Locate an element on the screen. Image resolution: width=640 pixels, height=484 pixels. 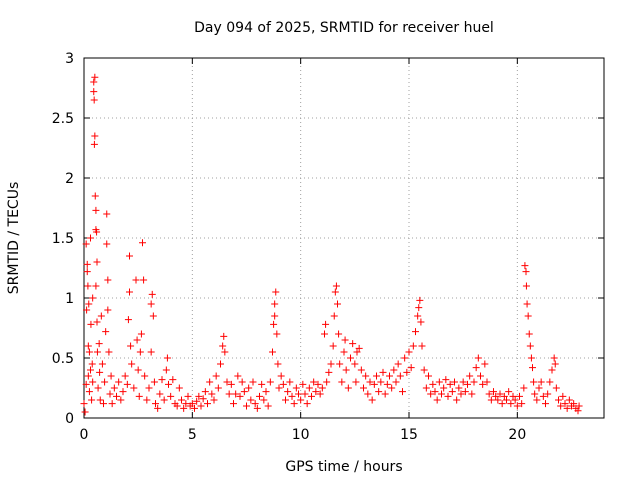
y-tick-label: 1.5 is located at coordinates (63, 239).